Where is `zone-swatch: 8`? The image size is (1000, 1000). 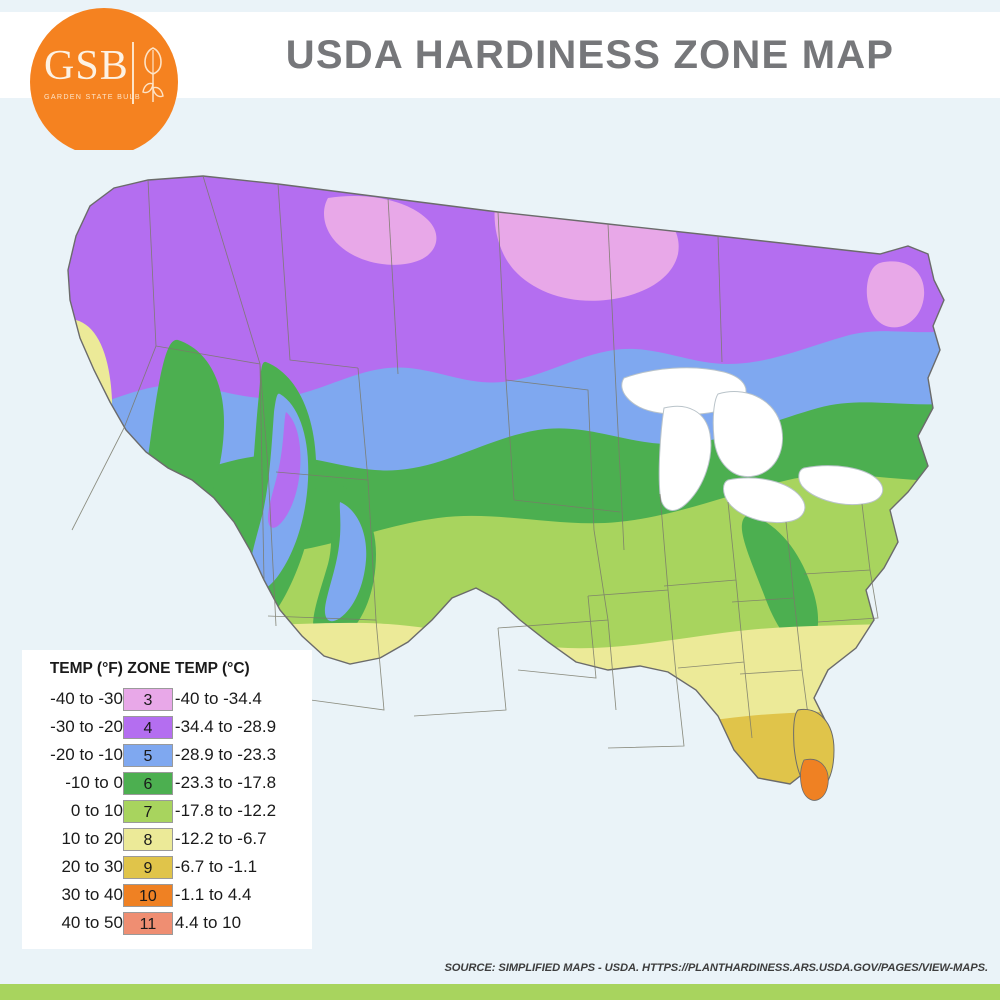 zone-swatch: 8 is located at coordinates (147, 839).